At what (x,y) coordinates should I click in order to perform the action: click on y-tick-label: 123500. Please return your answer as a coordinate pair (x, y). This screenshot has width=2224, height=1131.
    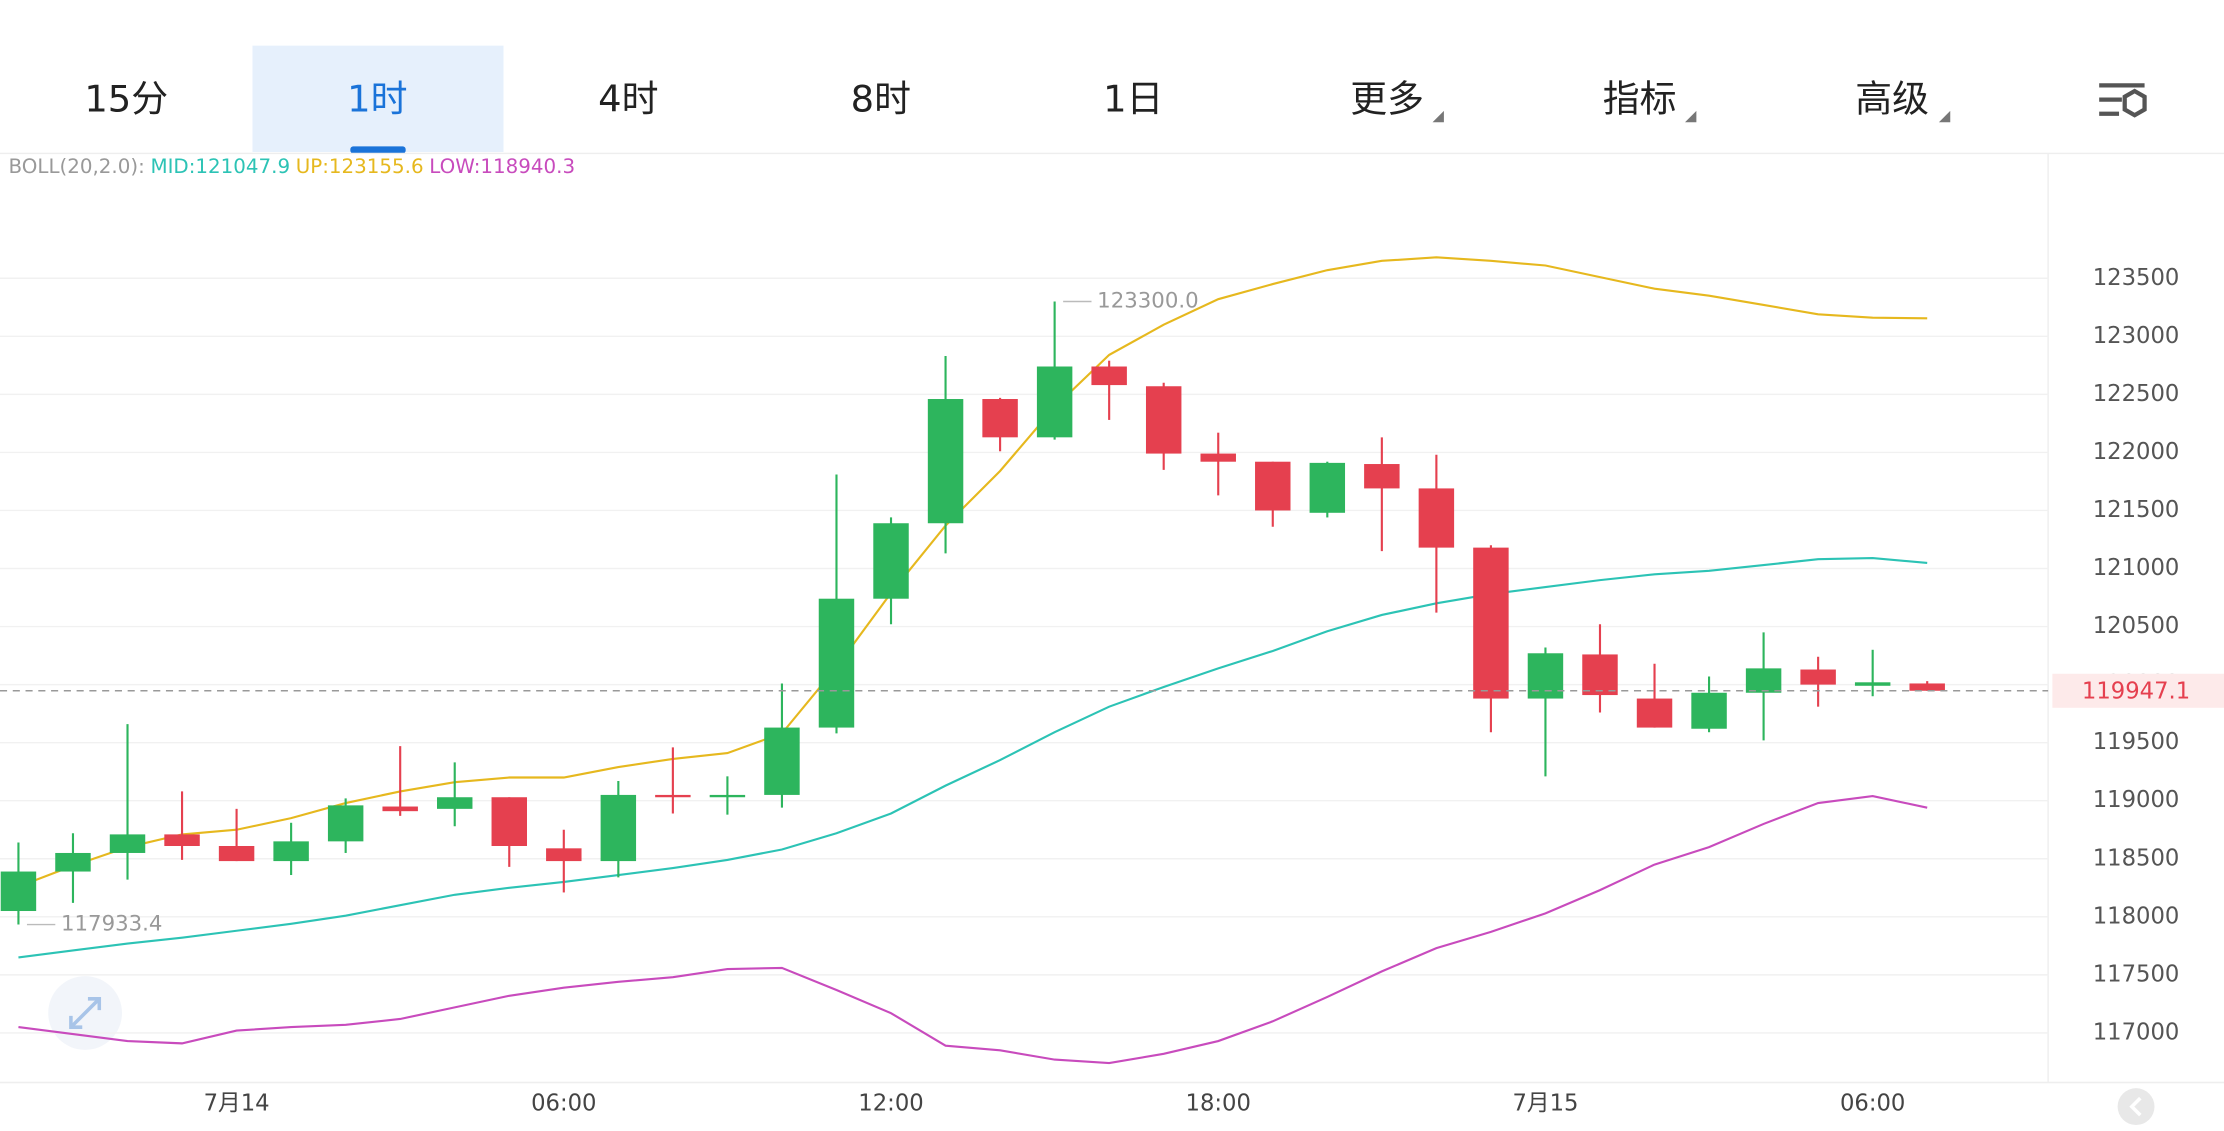
    Looking at the image, I should click on (2136, 278).